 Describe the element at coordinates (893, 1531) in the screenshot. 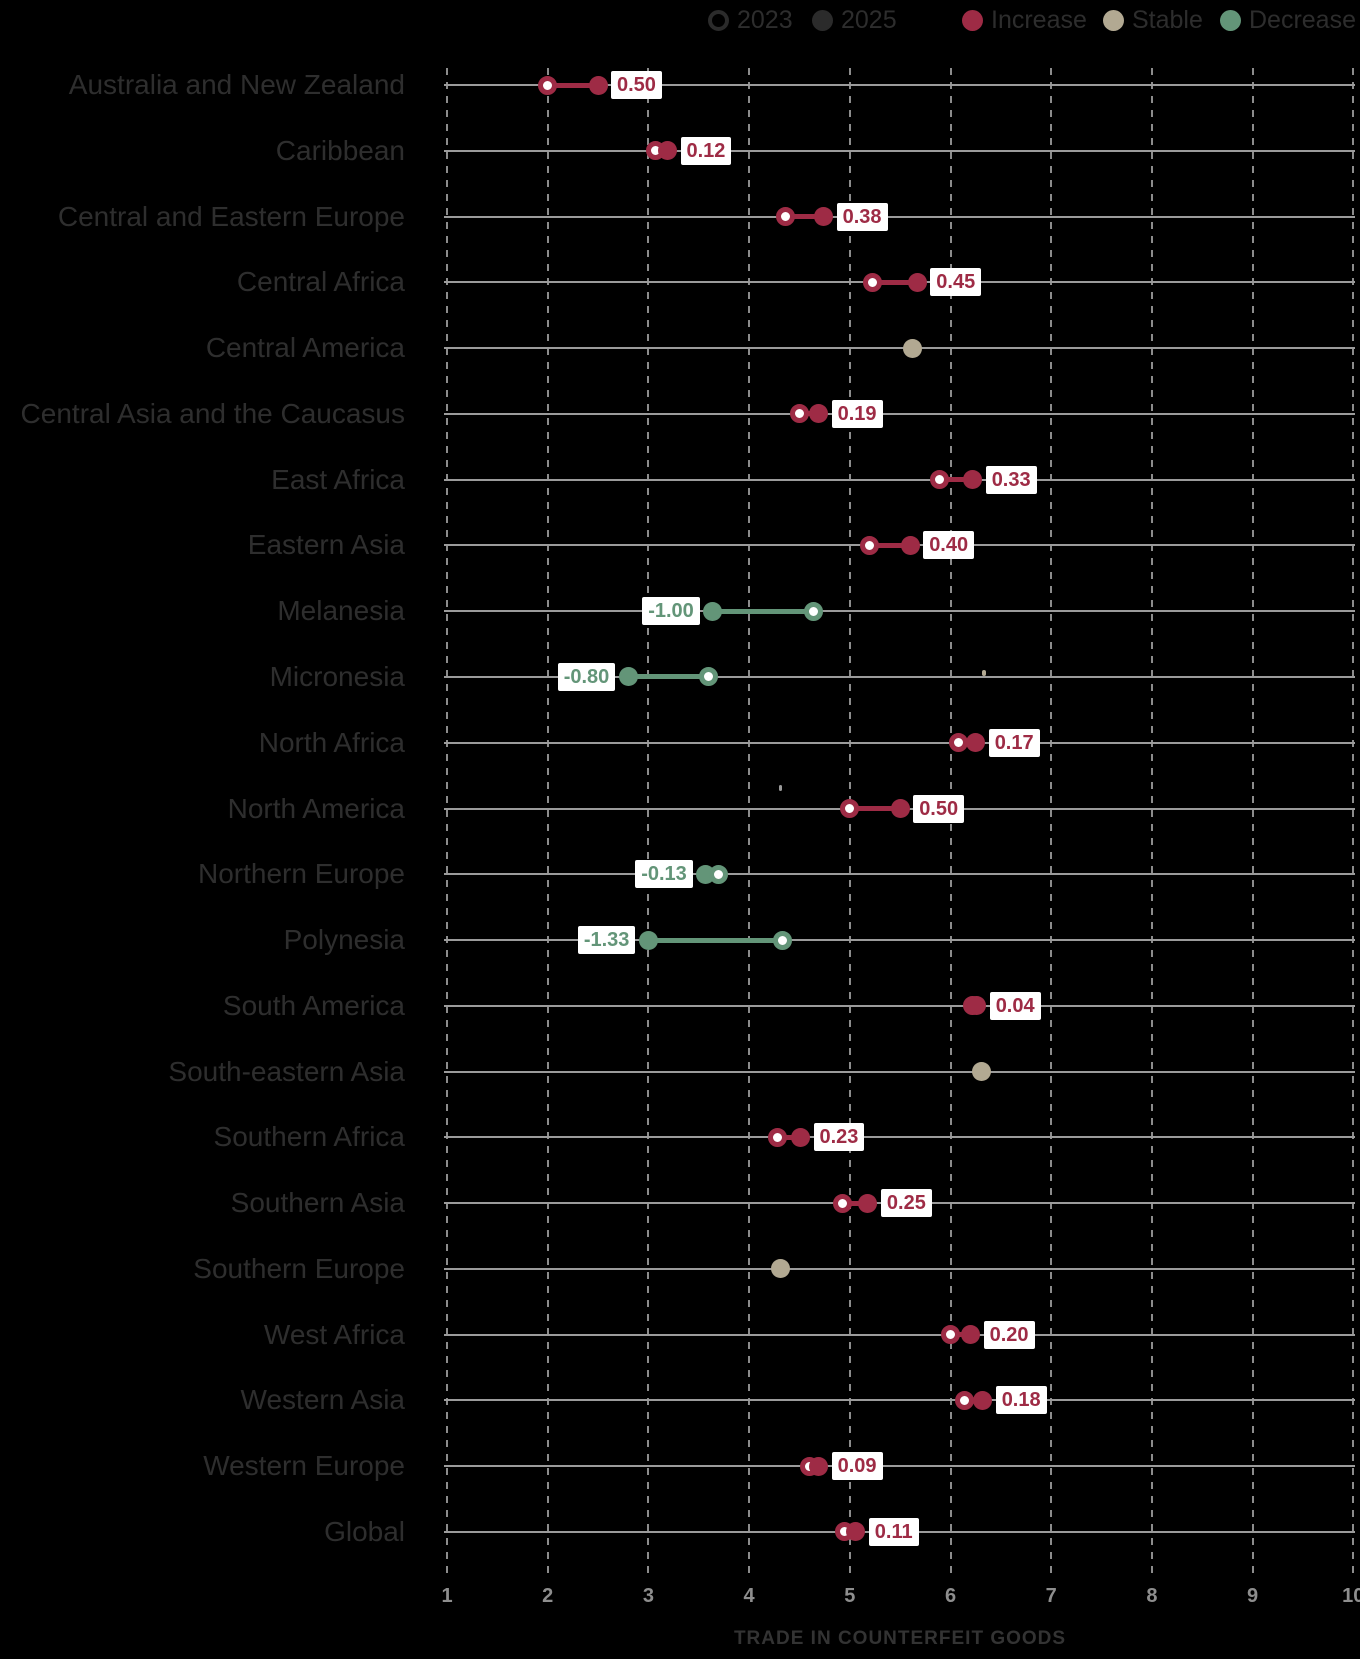

I see `diff-label: 0.11` at that location.